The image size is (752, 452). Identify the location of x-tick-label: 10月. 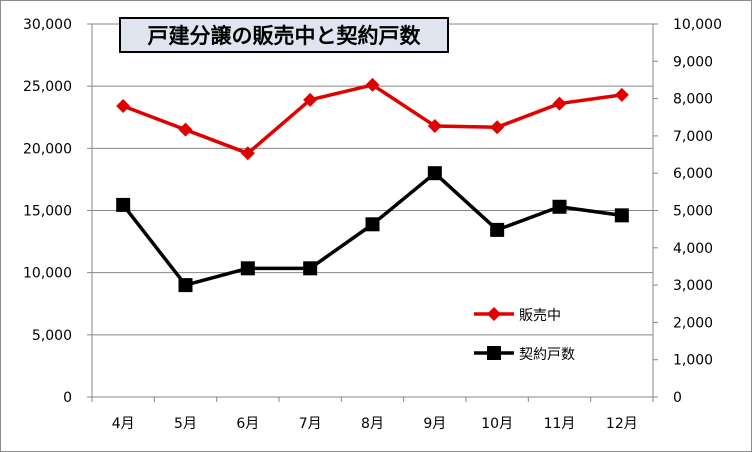
(497, 424).